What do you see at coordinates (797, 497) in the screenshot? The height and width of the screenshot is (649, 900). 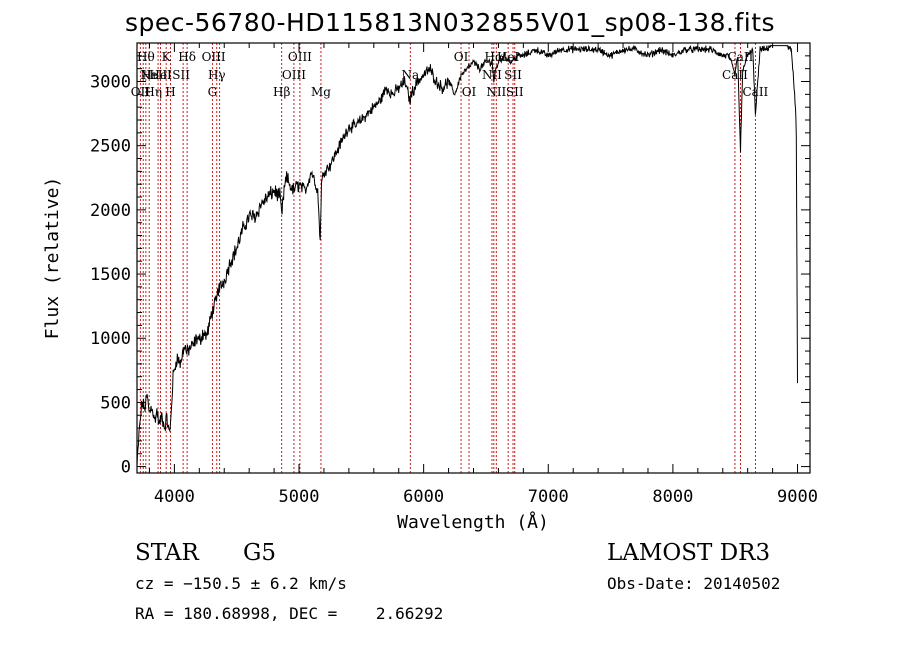 I see `x-tick-label: 9000` at bounding box center [797, 497].